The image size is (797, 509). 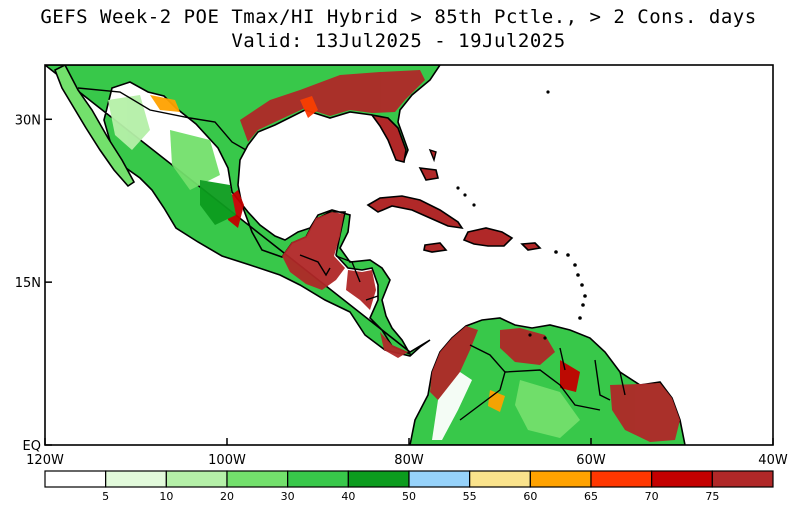 What do you see at coordinates (45, 460) in the screenshot?
I see `lon-tick-label: 120W` at bounding box center [45, 460].